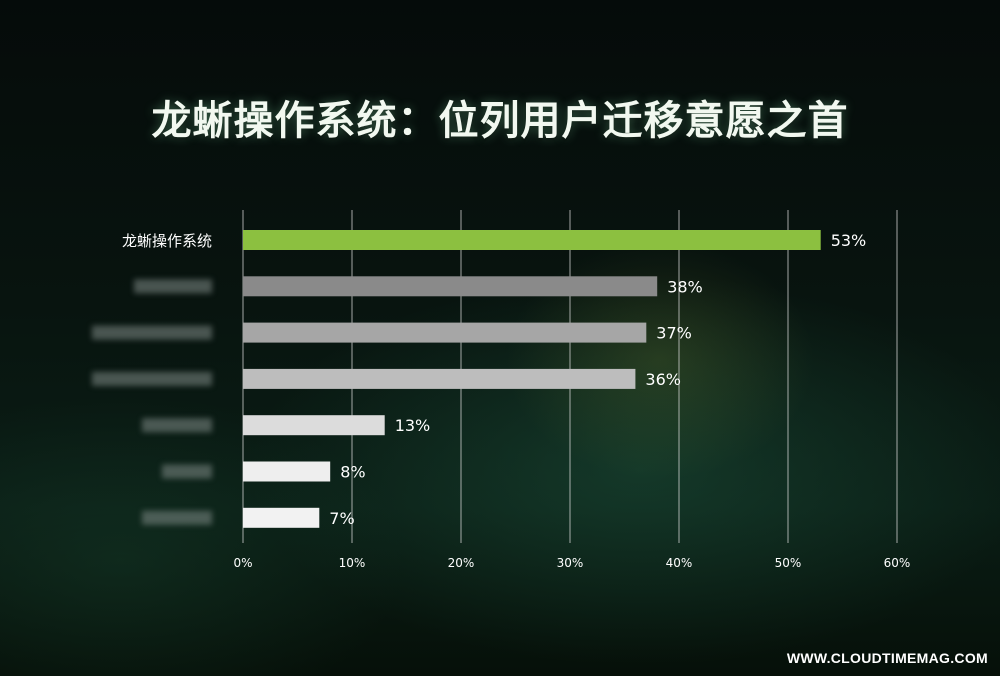  Describe the element at coordinates (849, 240) in the screenshot. I see `data-label: 53%` at that location.